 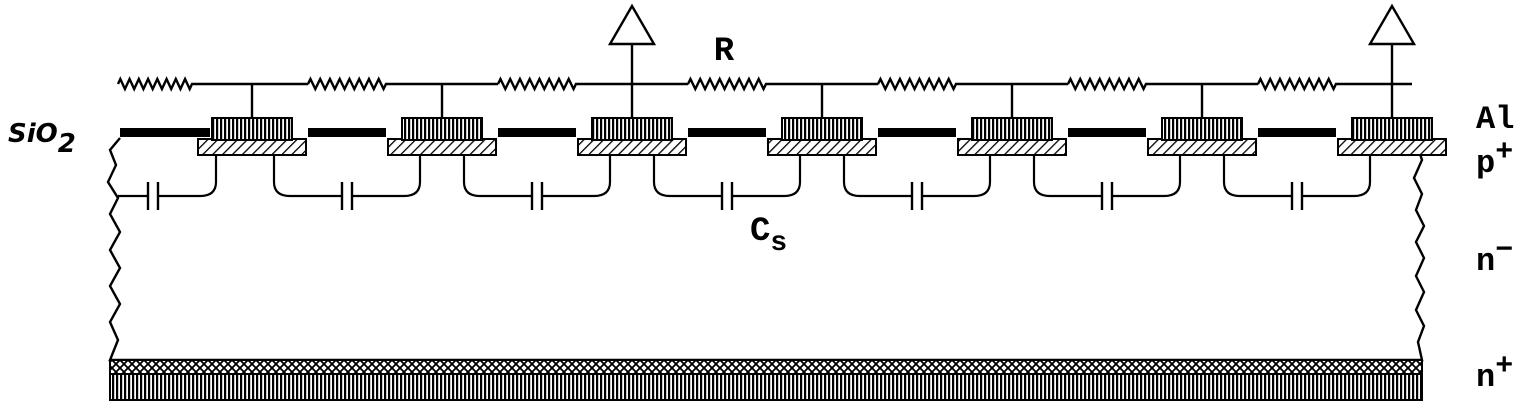 I want to click on n-plus-label: n+, so click(x=1494, y=373).